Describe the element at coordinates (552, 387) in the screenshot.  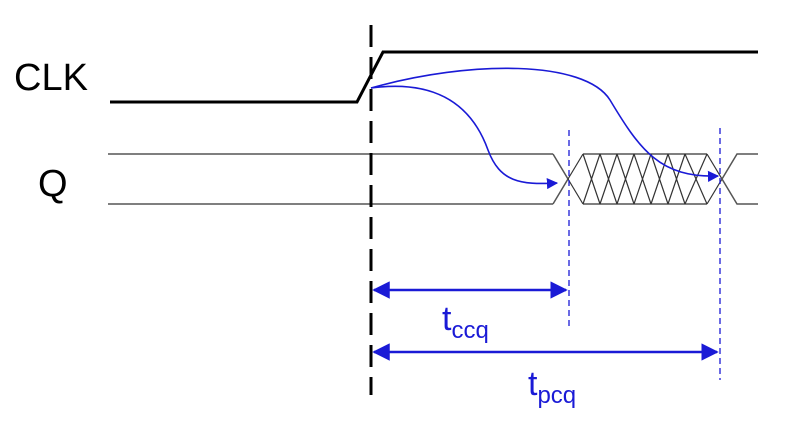
I see `tpcq-label: tpcq` at that location.